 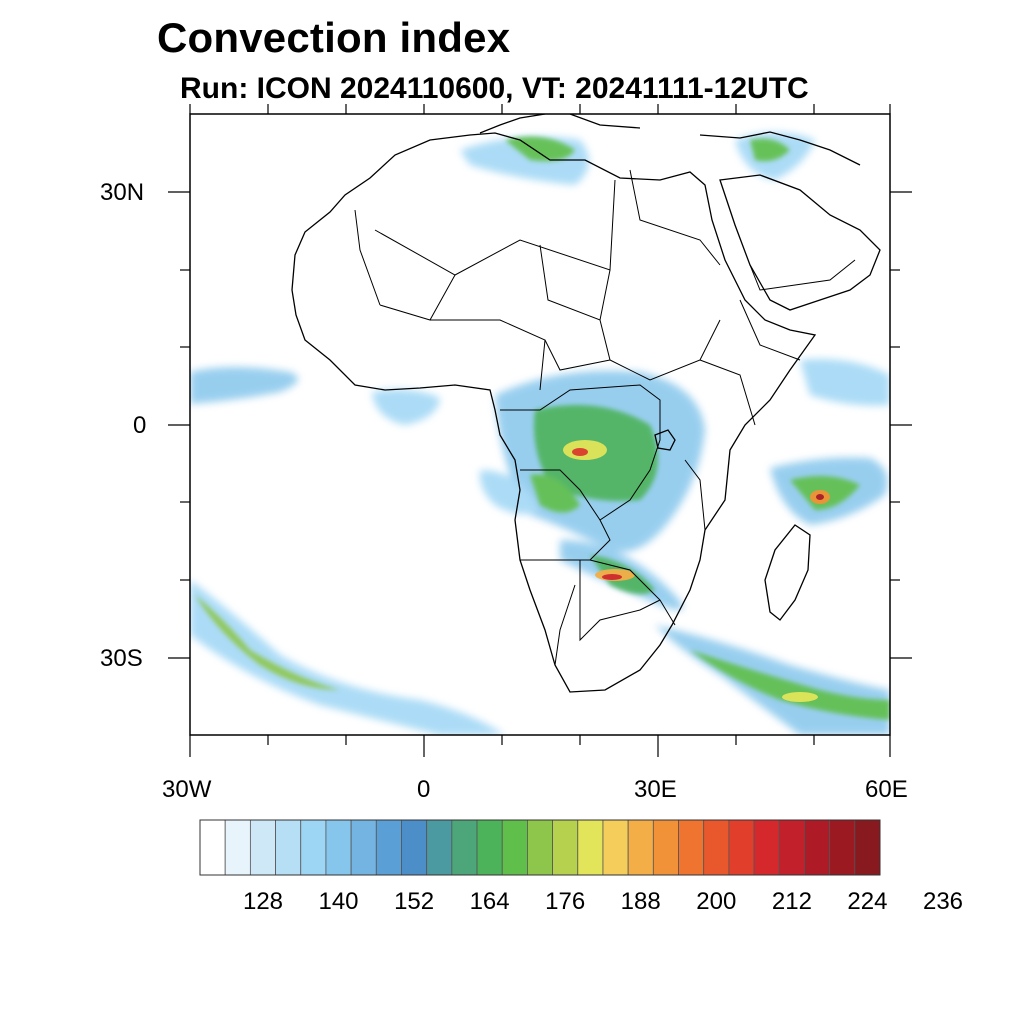 What do you see at coordinates (414, 901) in the screenshot?
I see `colorbar-tick-label: 152` at bounding box center [414, 901].